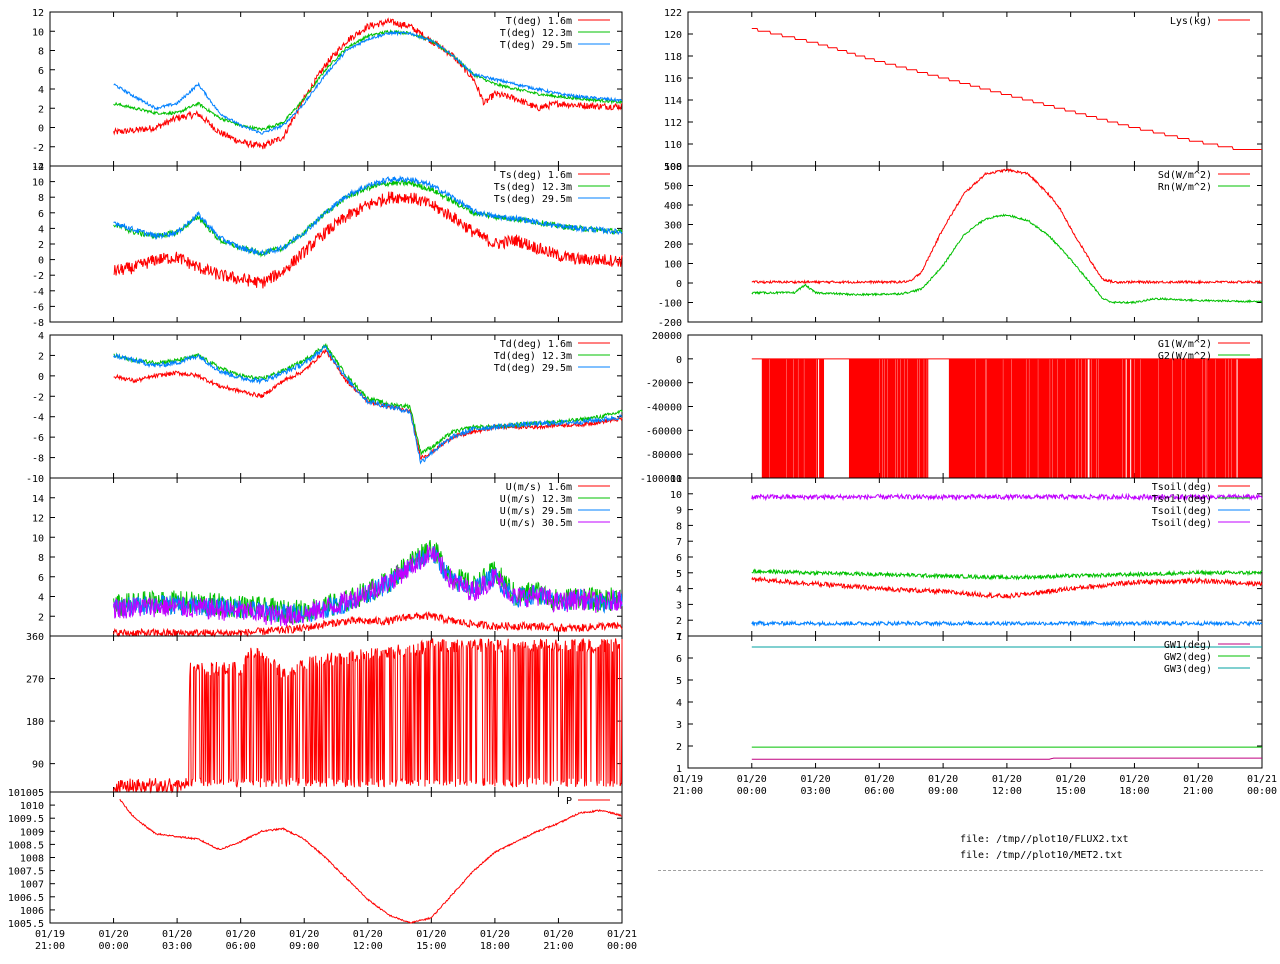 This screenshot has height=964, width=1280. I want to click on footer-file-1: file: /tmp//plot10/FLUX2.txt, so click(1044, 839).